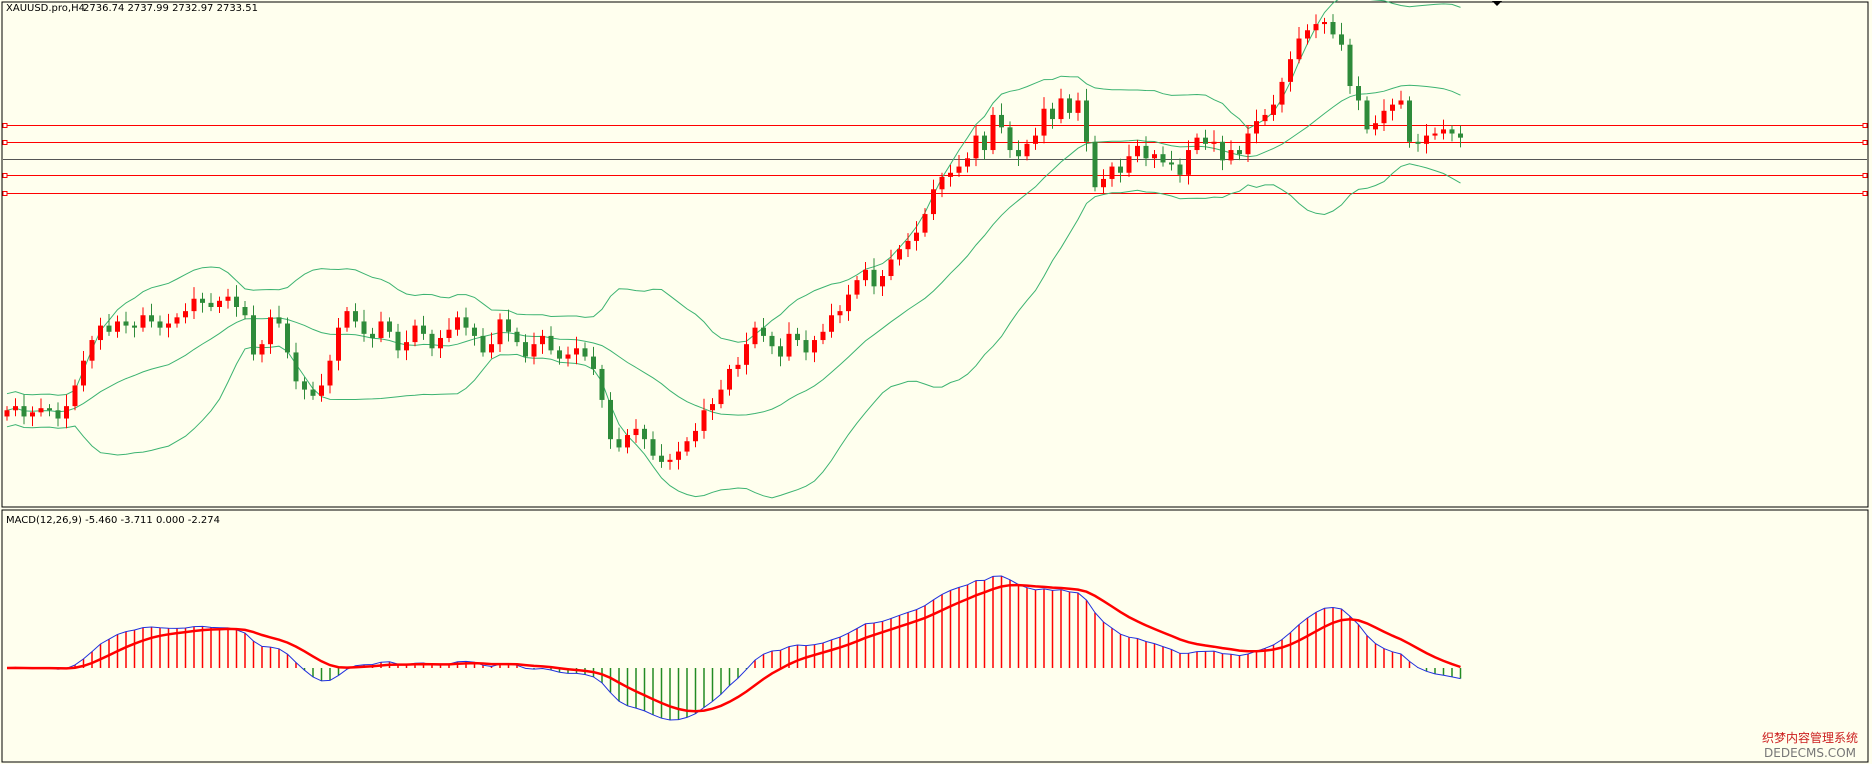 Image resolution: width=1872 pixels, height=764 pixels. Describe the element at coordinates (738, 648) in the screenshot. I see `macd-histogram` at that location.